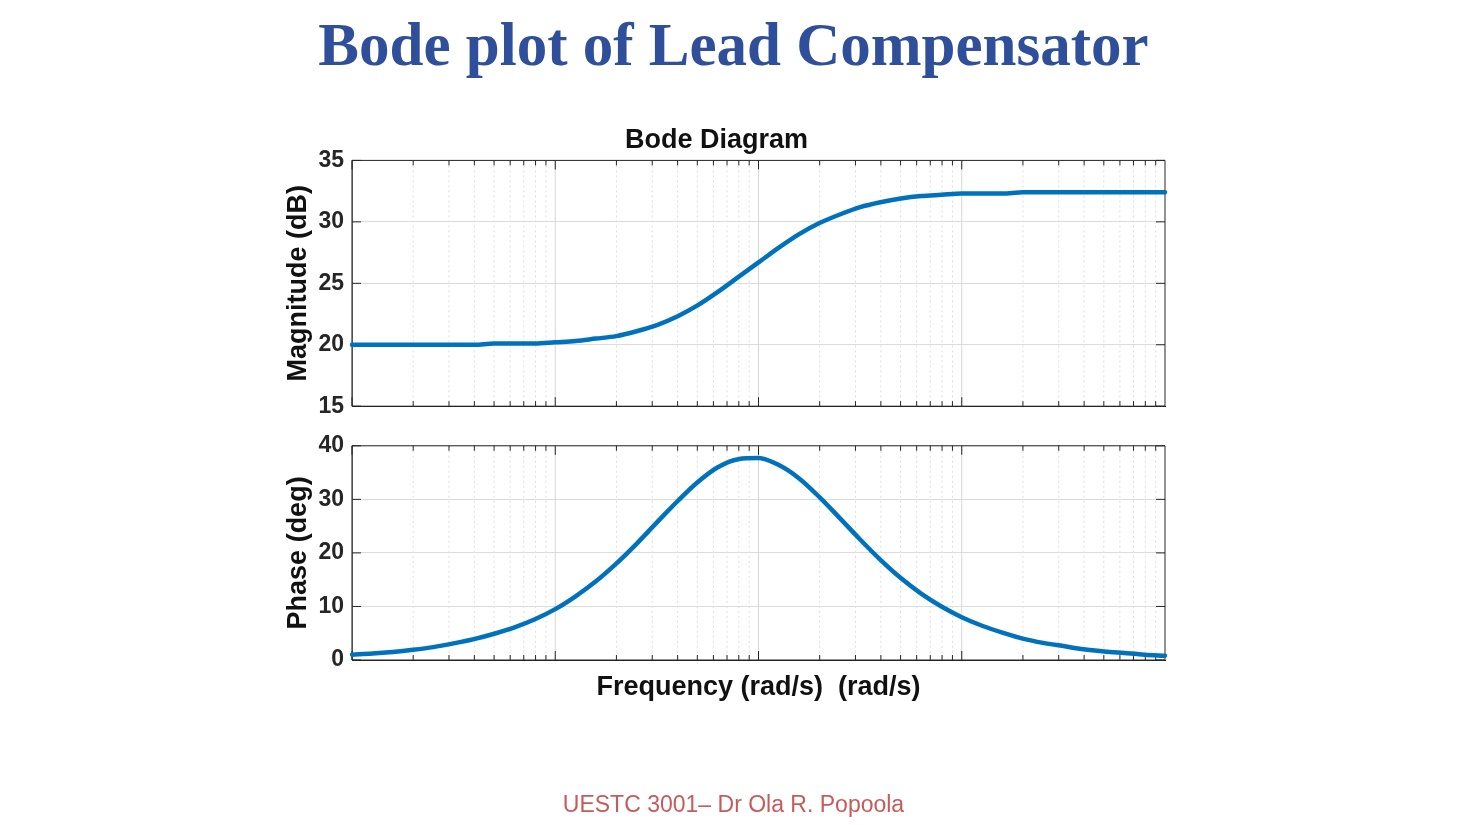 Image resolution: width=1467 pixels, height=825 pixels. Describe the element at coordinates (733, 804) in the screenshot. I see `text: UESTC 3001– Dr Ola R. Popoola` at that location.